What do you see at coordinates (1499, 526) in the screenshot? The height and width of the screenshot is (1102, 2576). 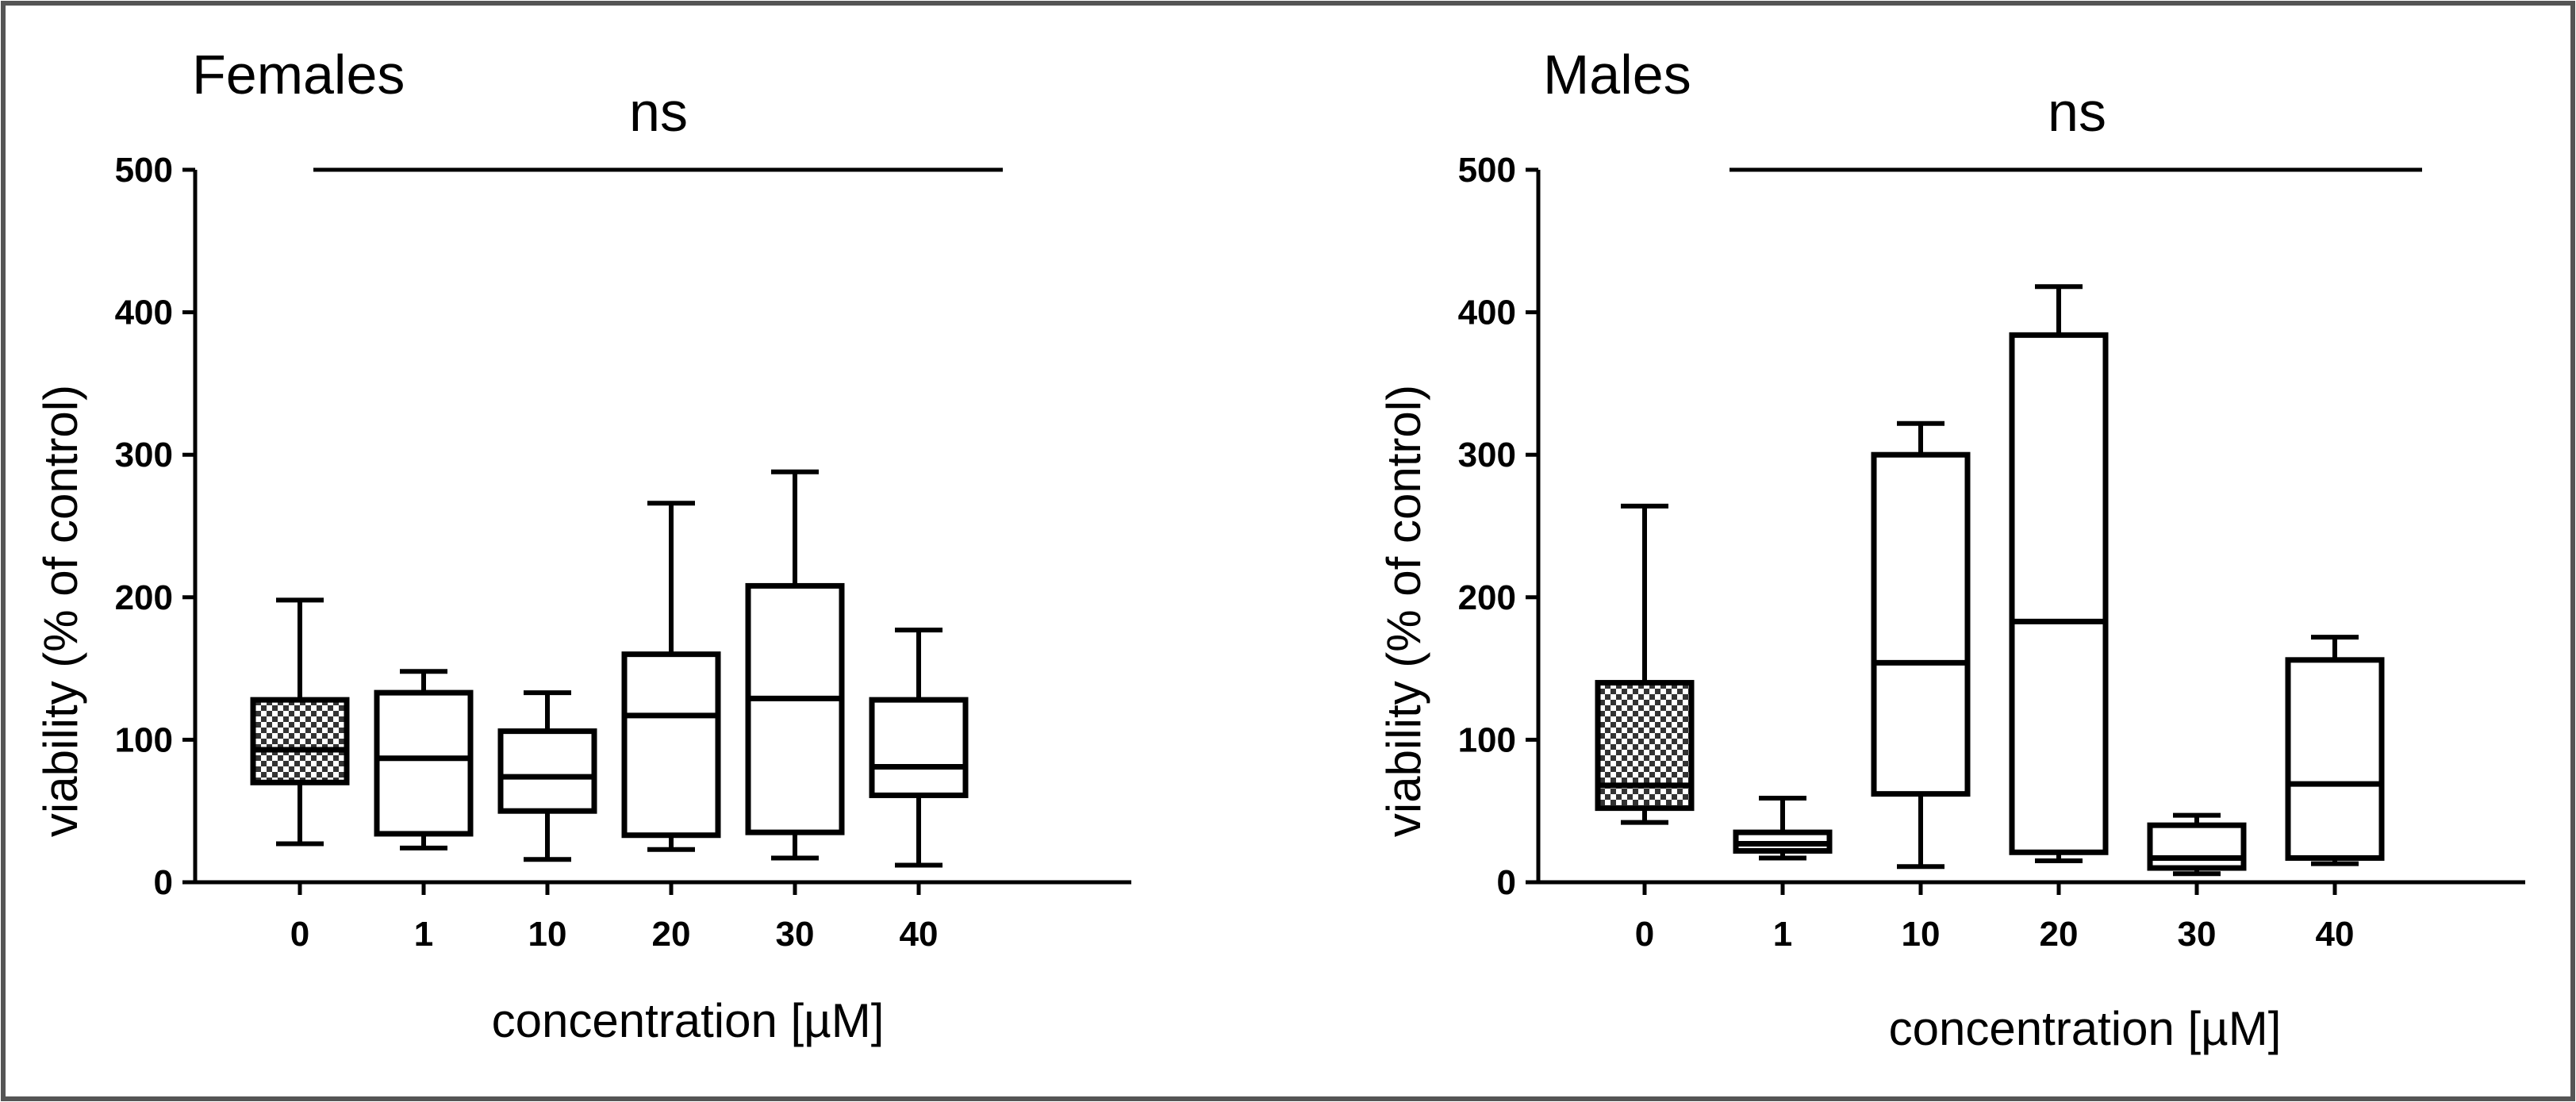 I see `males-y-axis: 0 100 200 300 400 500` at bounding box center [1499, 526].